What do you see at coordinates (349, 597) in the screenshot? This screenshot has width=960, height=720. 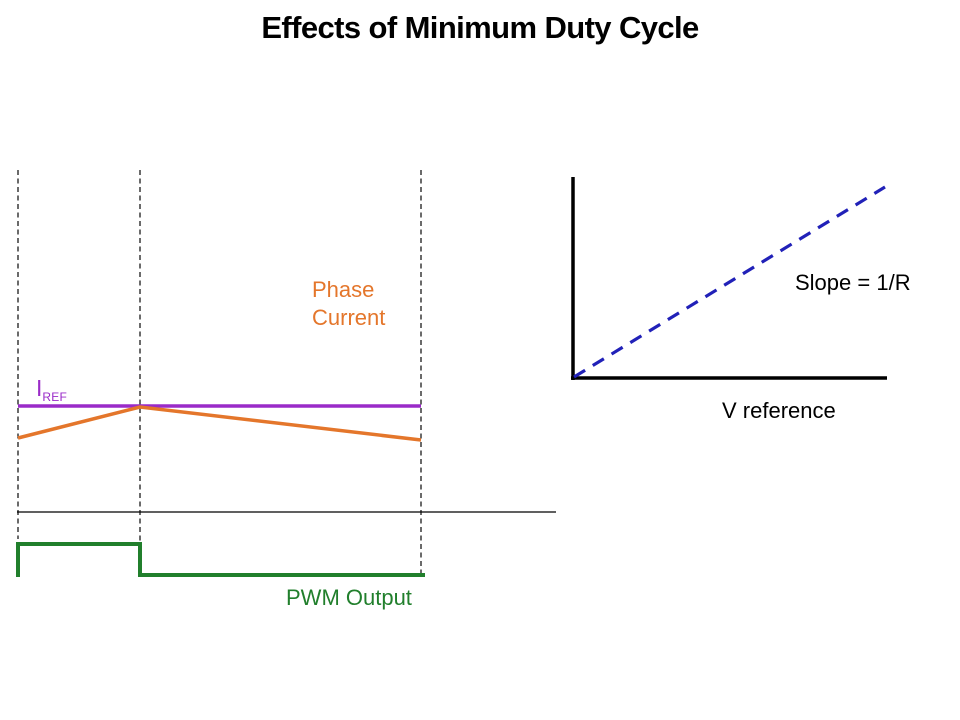 I see `pwm-output-label: PWM Output` at bounding box center [349, 597].